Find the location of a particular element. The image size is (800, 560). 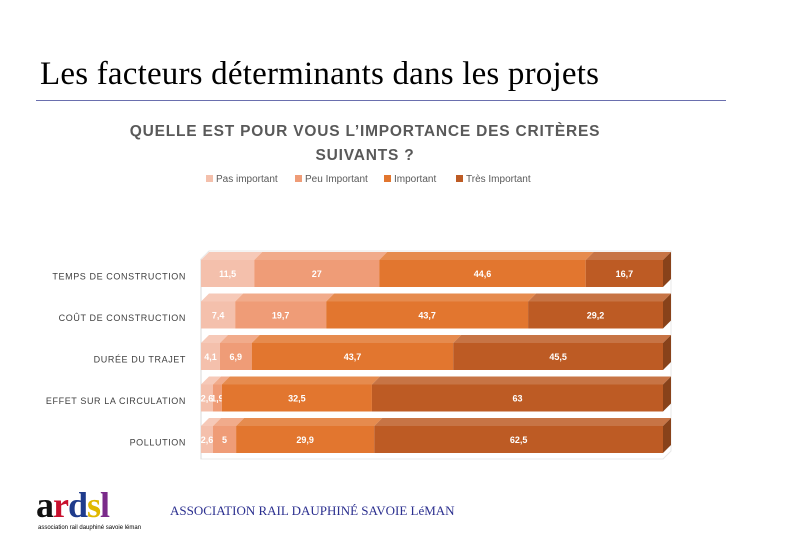

legend-label-4: Très Important is located at coordinates (498, 179).